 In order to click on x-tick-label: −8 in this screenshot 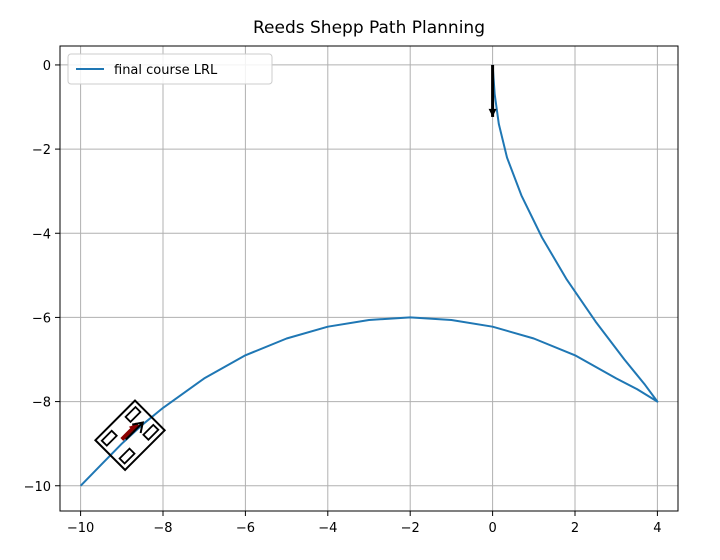, I will do `click(162, 528)`.